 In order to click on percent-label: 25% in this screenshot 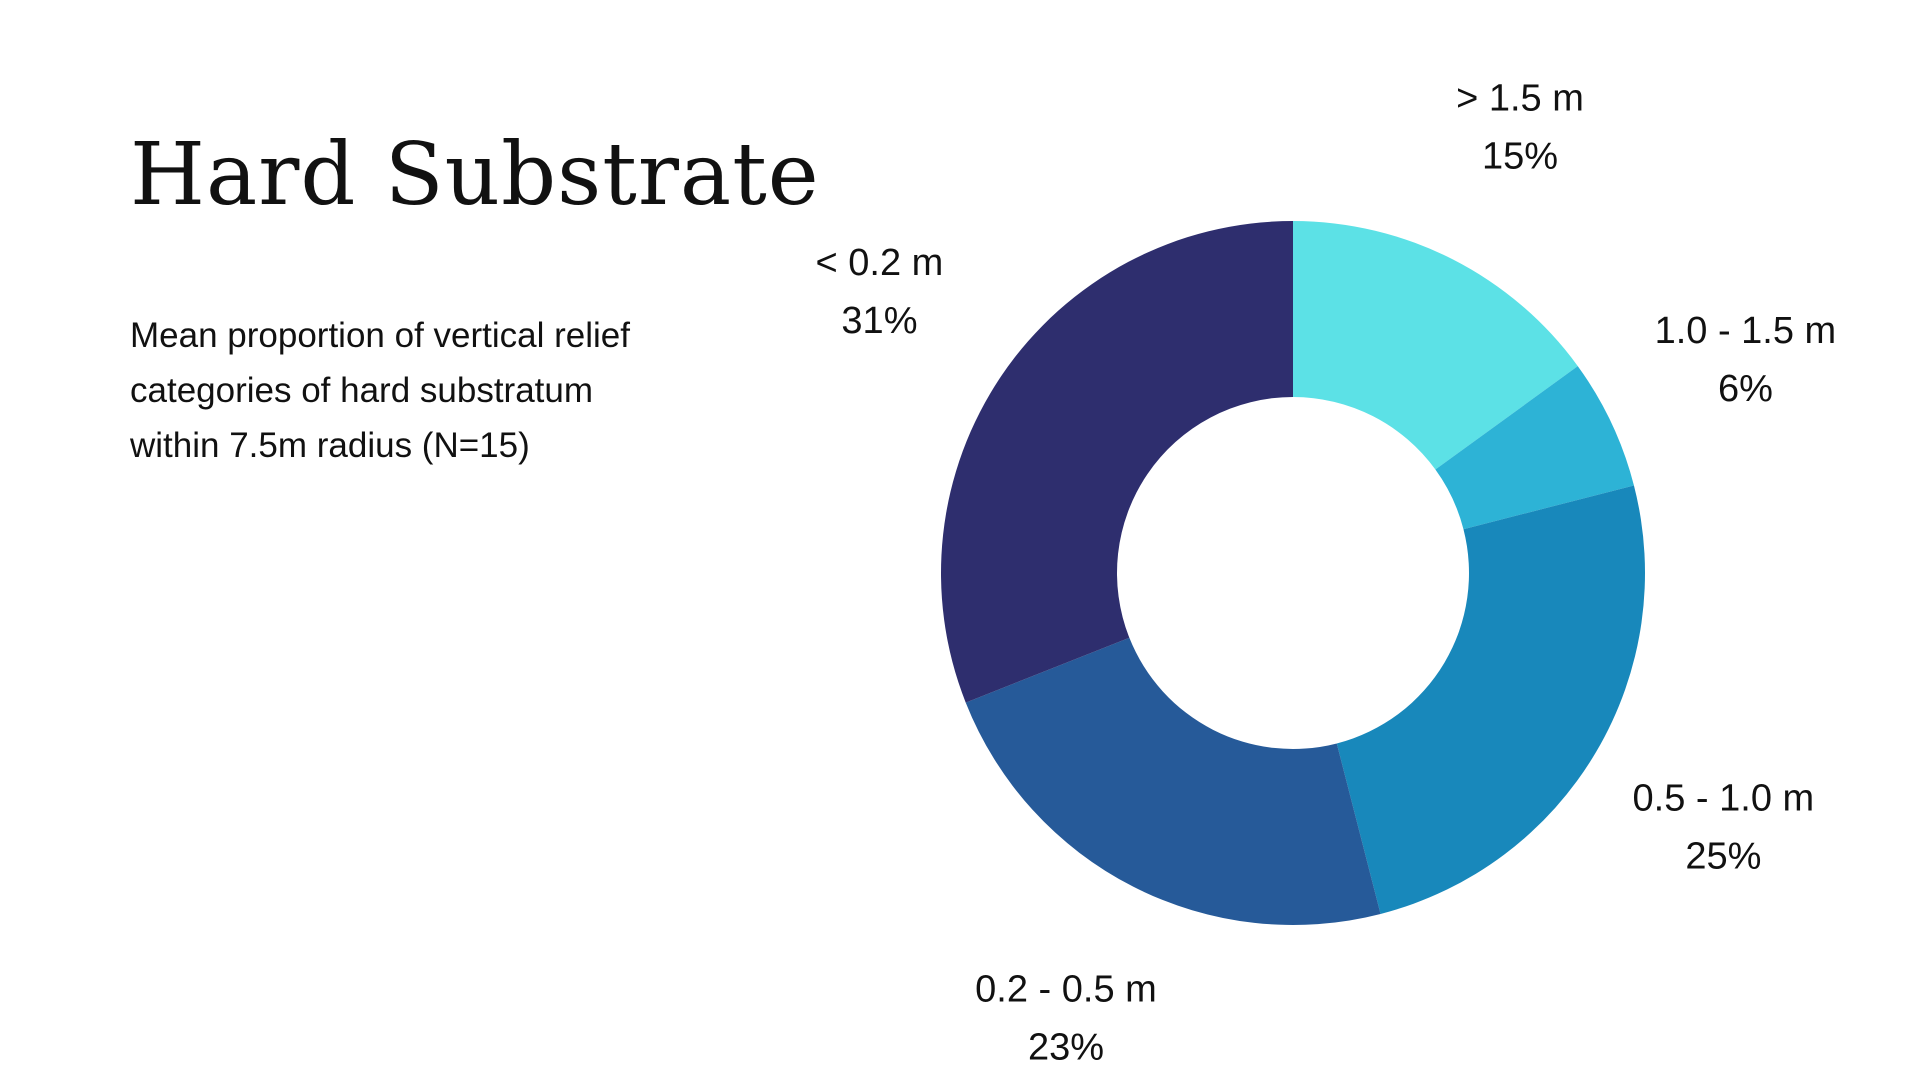, I will do `click(1723, 857)`.